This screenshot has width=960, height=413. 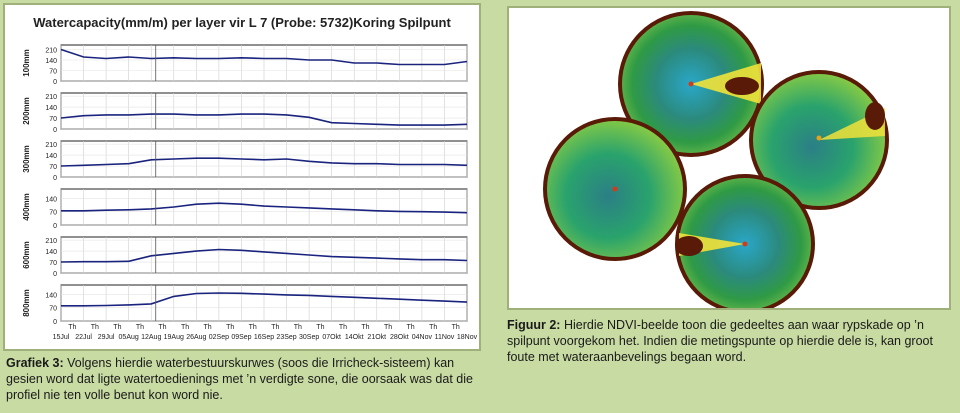 I want to click on layer-label: 200mm, so click(x=26, y=111).